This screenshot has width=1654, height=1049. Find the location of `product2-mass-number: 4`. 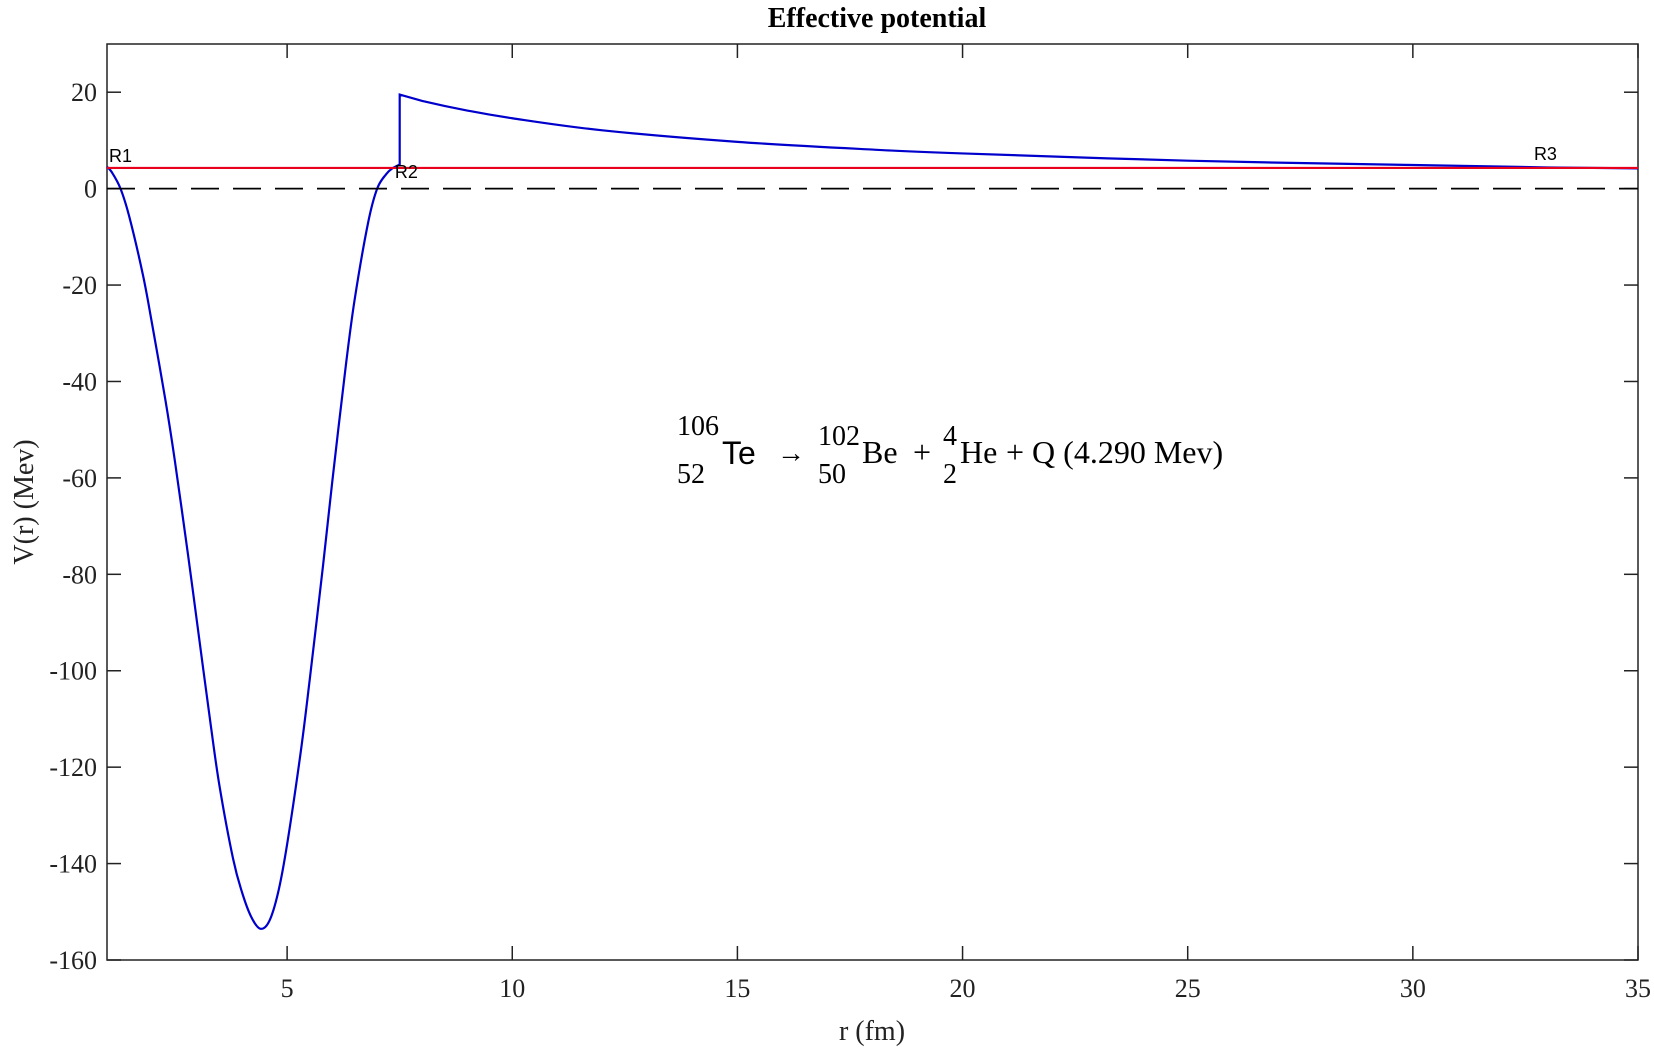

product2-mass-number: 4 is located at coordinates (950, 436).